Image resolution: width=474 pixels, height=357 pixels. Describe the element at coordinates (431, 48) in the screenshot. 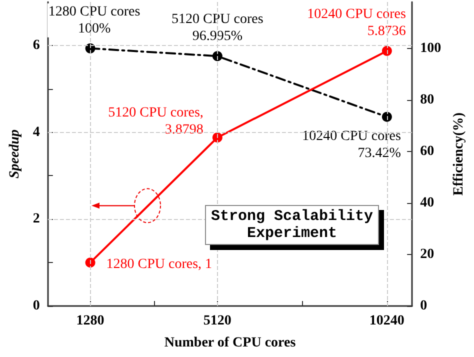

I see `y2-tick-label: 100` at that location.